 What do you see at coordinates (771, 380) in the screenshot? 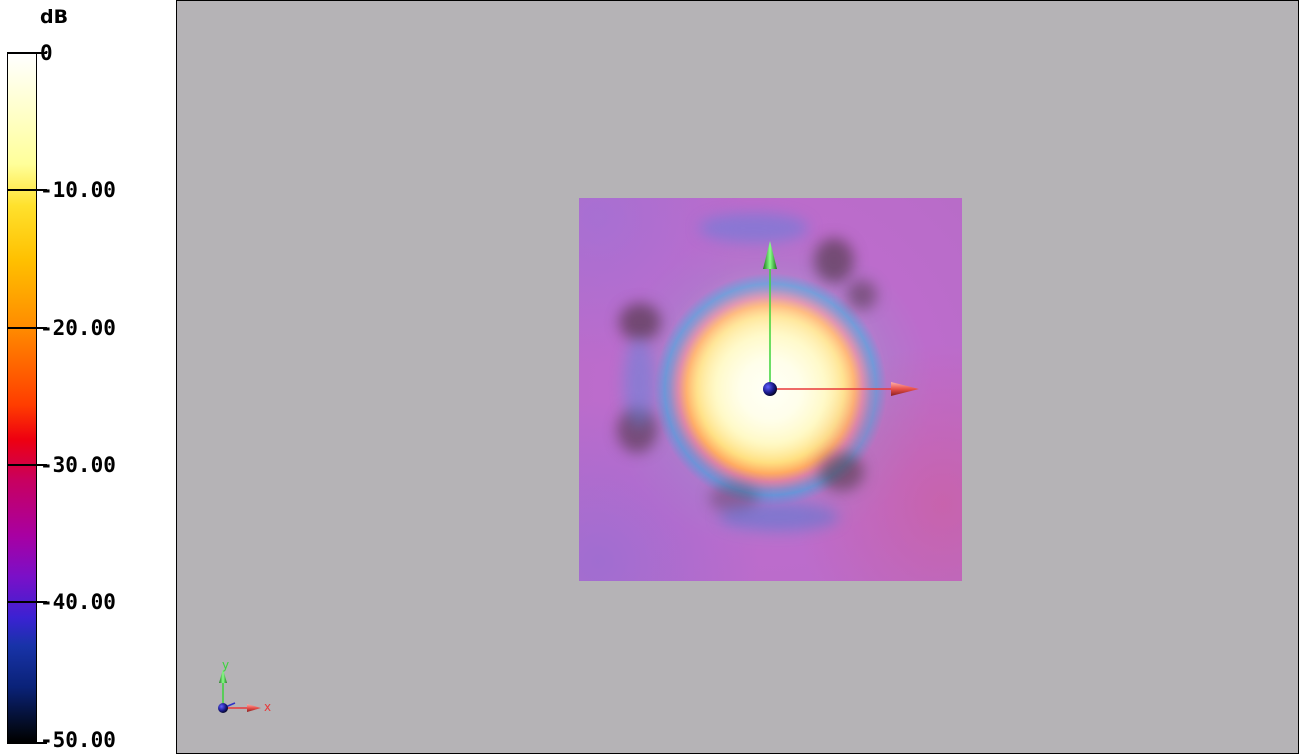
I see `field-core` at bounding box center [771, 380].